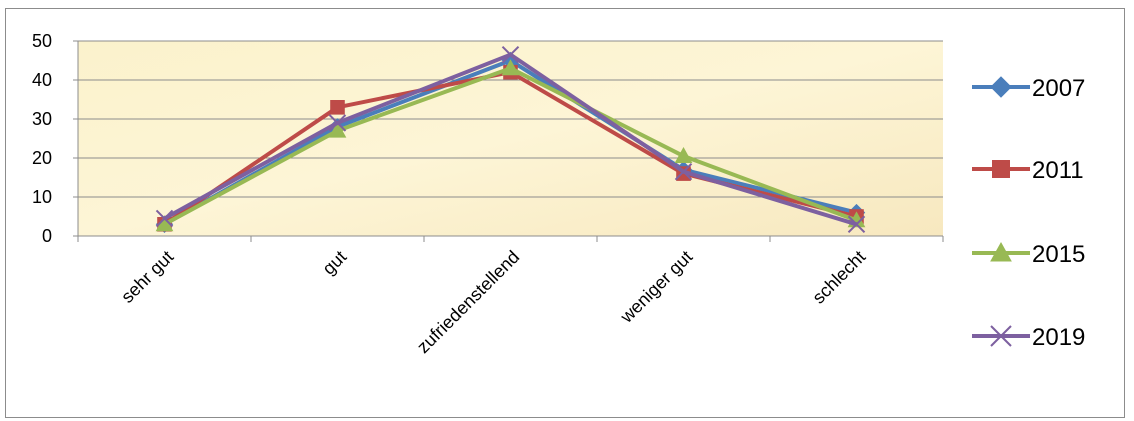 The height and width of the screenshot is (421, 1134). I want to click on legend-item-2011: 2011, so click(1028, 170).